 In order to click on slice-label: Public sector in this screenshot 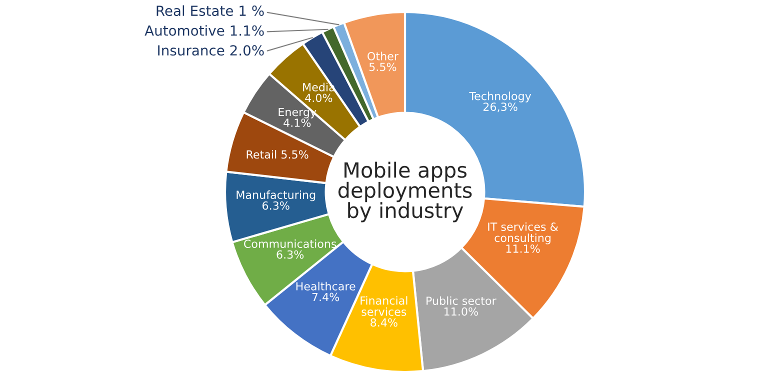, I will do `click(461, 300)`.